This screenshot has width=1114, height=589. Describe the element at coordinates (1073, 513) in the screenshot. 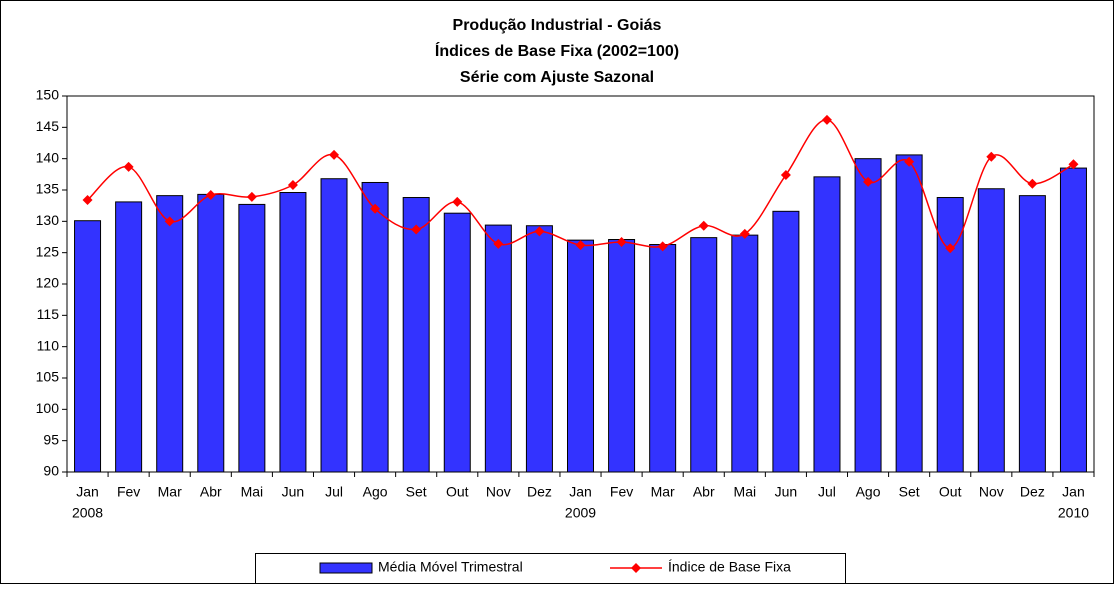

I see `x-year-label: 2010` at that location.